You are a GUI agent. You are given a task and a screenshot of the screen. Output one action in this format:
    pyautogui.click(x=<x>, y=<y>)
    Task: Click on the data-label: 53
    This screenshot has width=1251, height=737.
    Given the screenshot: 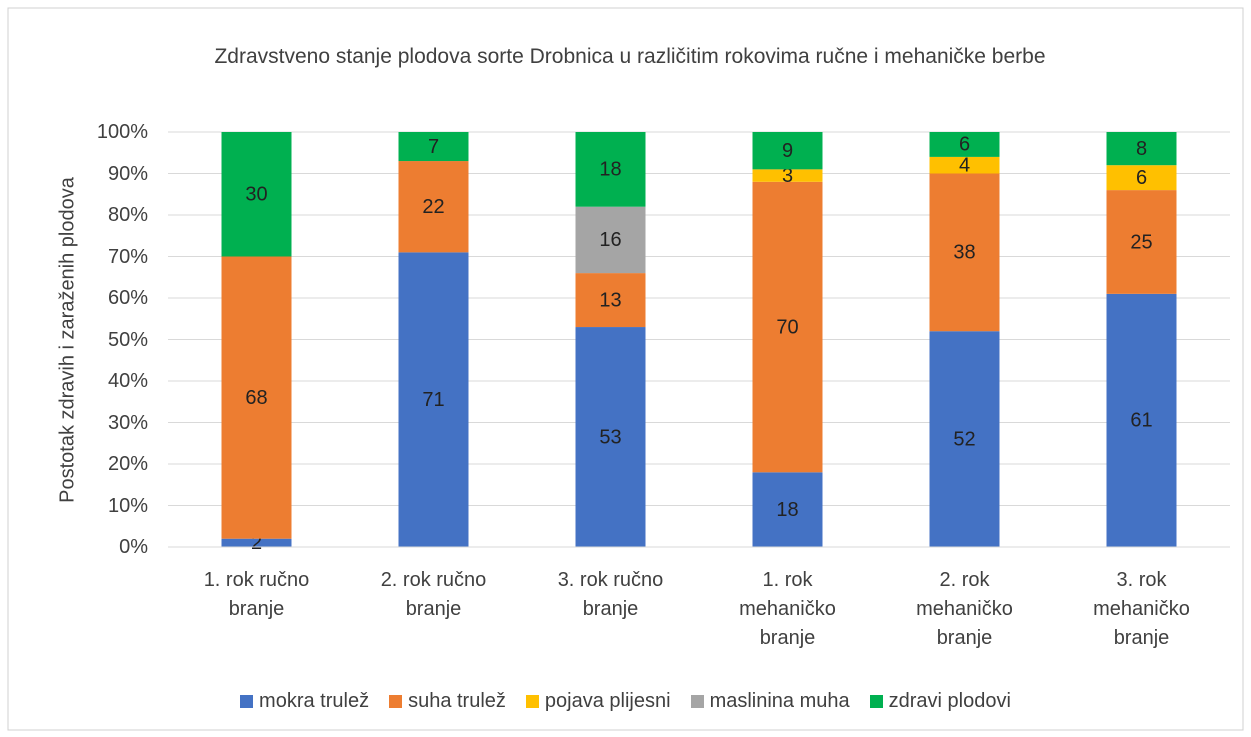 What is the action you would take?
    pyautogui.click(x=610, y=437)
    